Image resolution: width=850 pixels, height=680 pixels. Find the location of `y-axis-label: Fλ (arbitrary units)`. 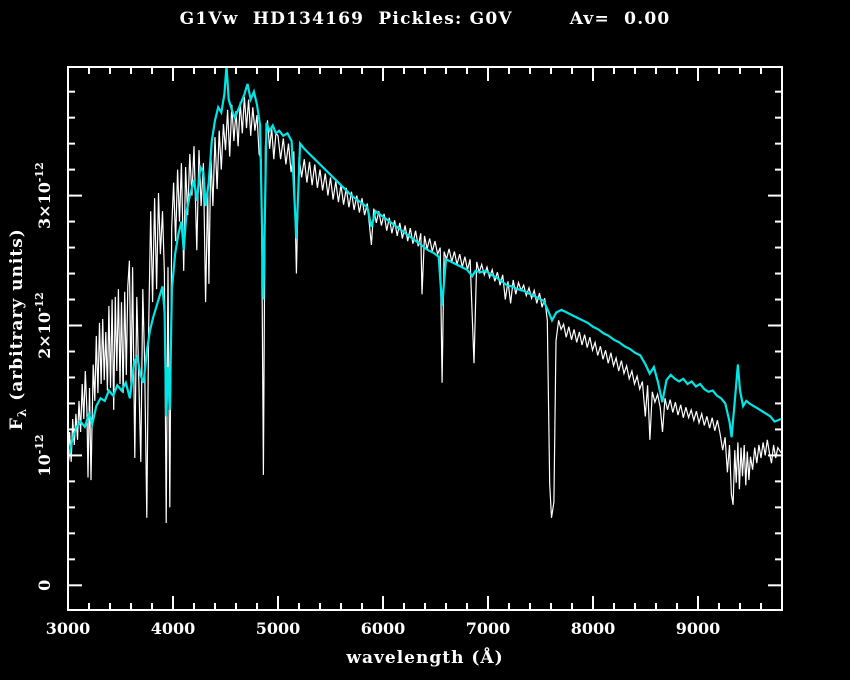

y-axis-label: Fλ (arbitrary units) is located at coordinates (18, 329).